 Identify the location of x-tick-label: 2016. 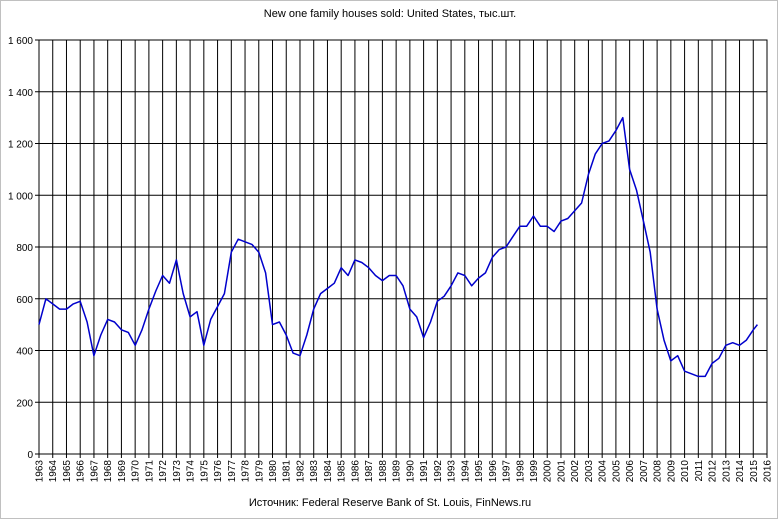
(768, 471).